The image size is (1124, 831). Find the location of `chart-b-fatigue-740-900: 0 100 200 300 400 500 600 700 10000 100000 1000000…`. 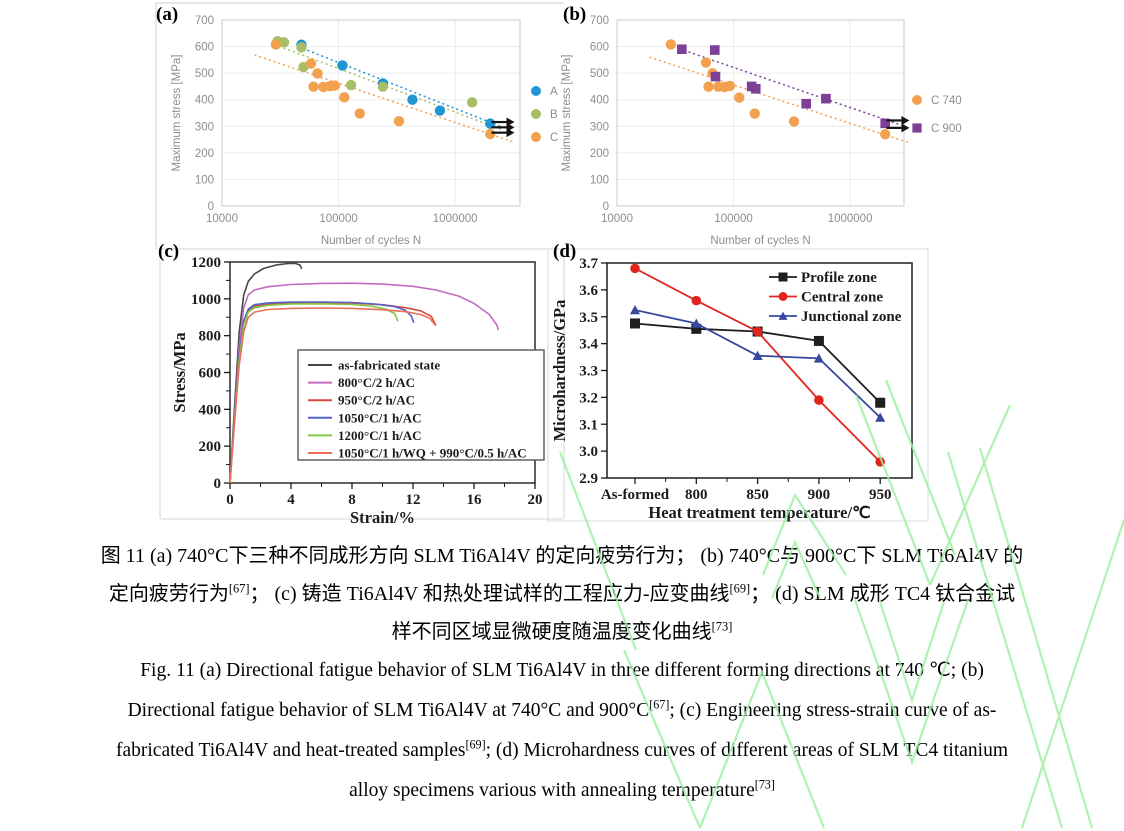

chart-b-fatigue-740-900: 0 100 200 300 400 500 600 700 10000 100000 1000000… is located at coordinates (761, 125).